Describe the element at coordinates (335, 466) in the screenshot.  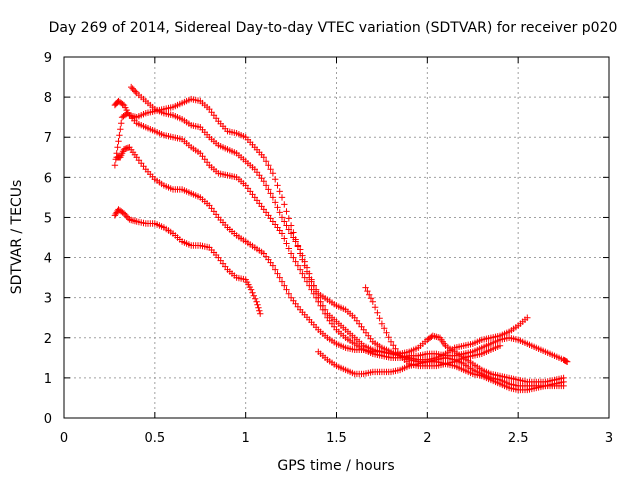
I see `x-axis-label: GPS time / hours` at that location.